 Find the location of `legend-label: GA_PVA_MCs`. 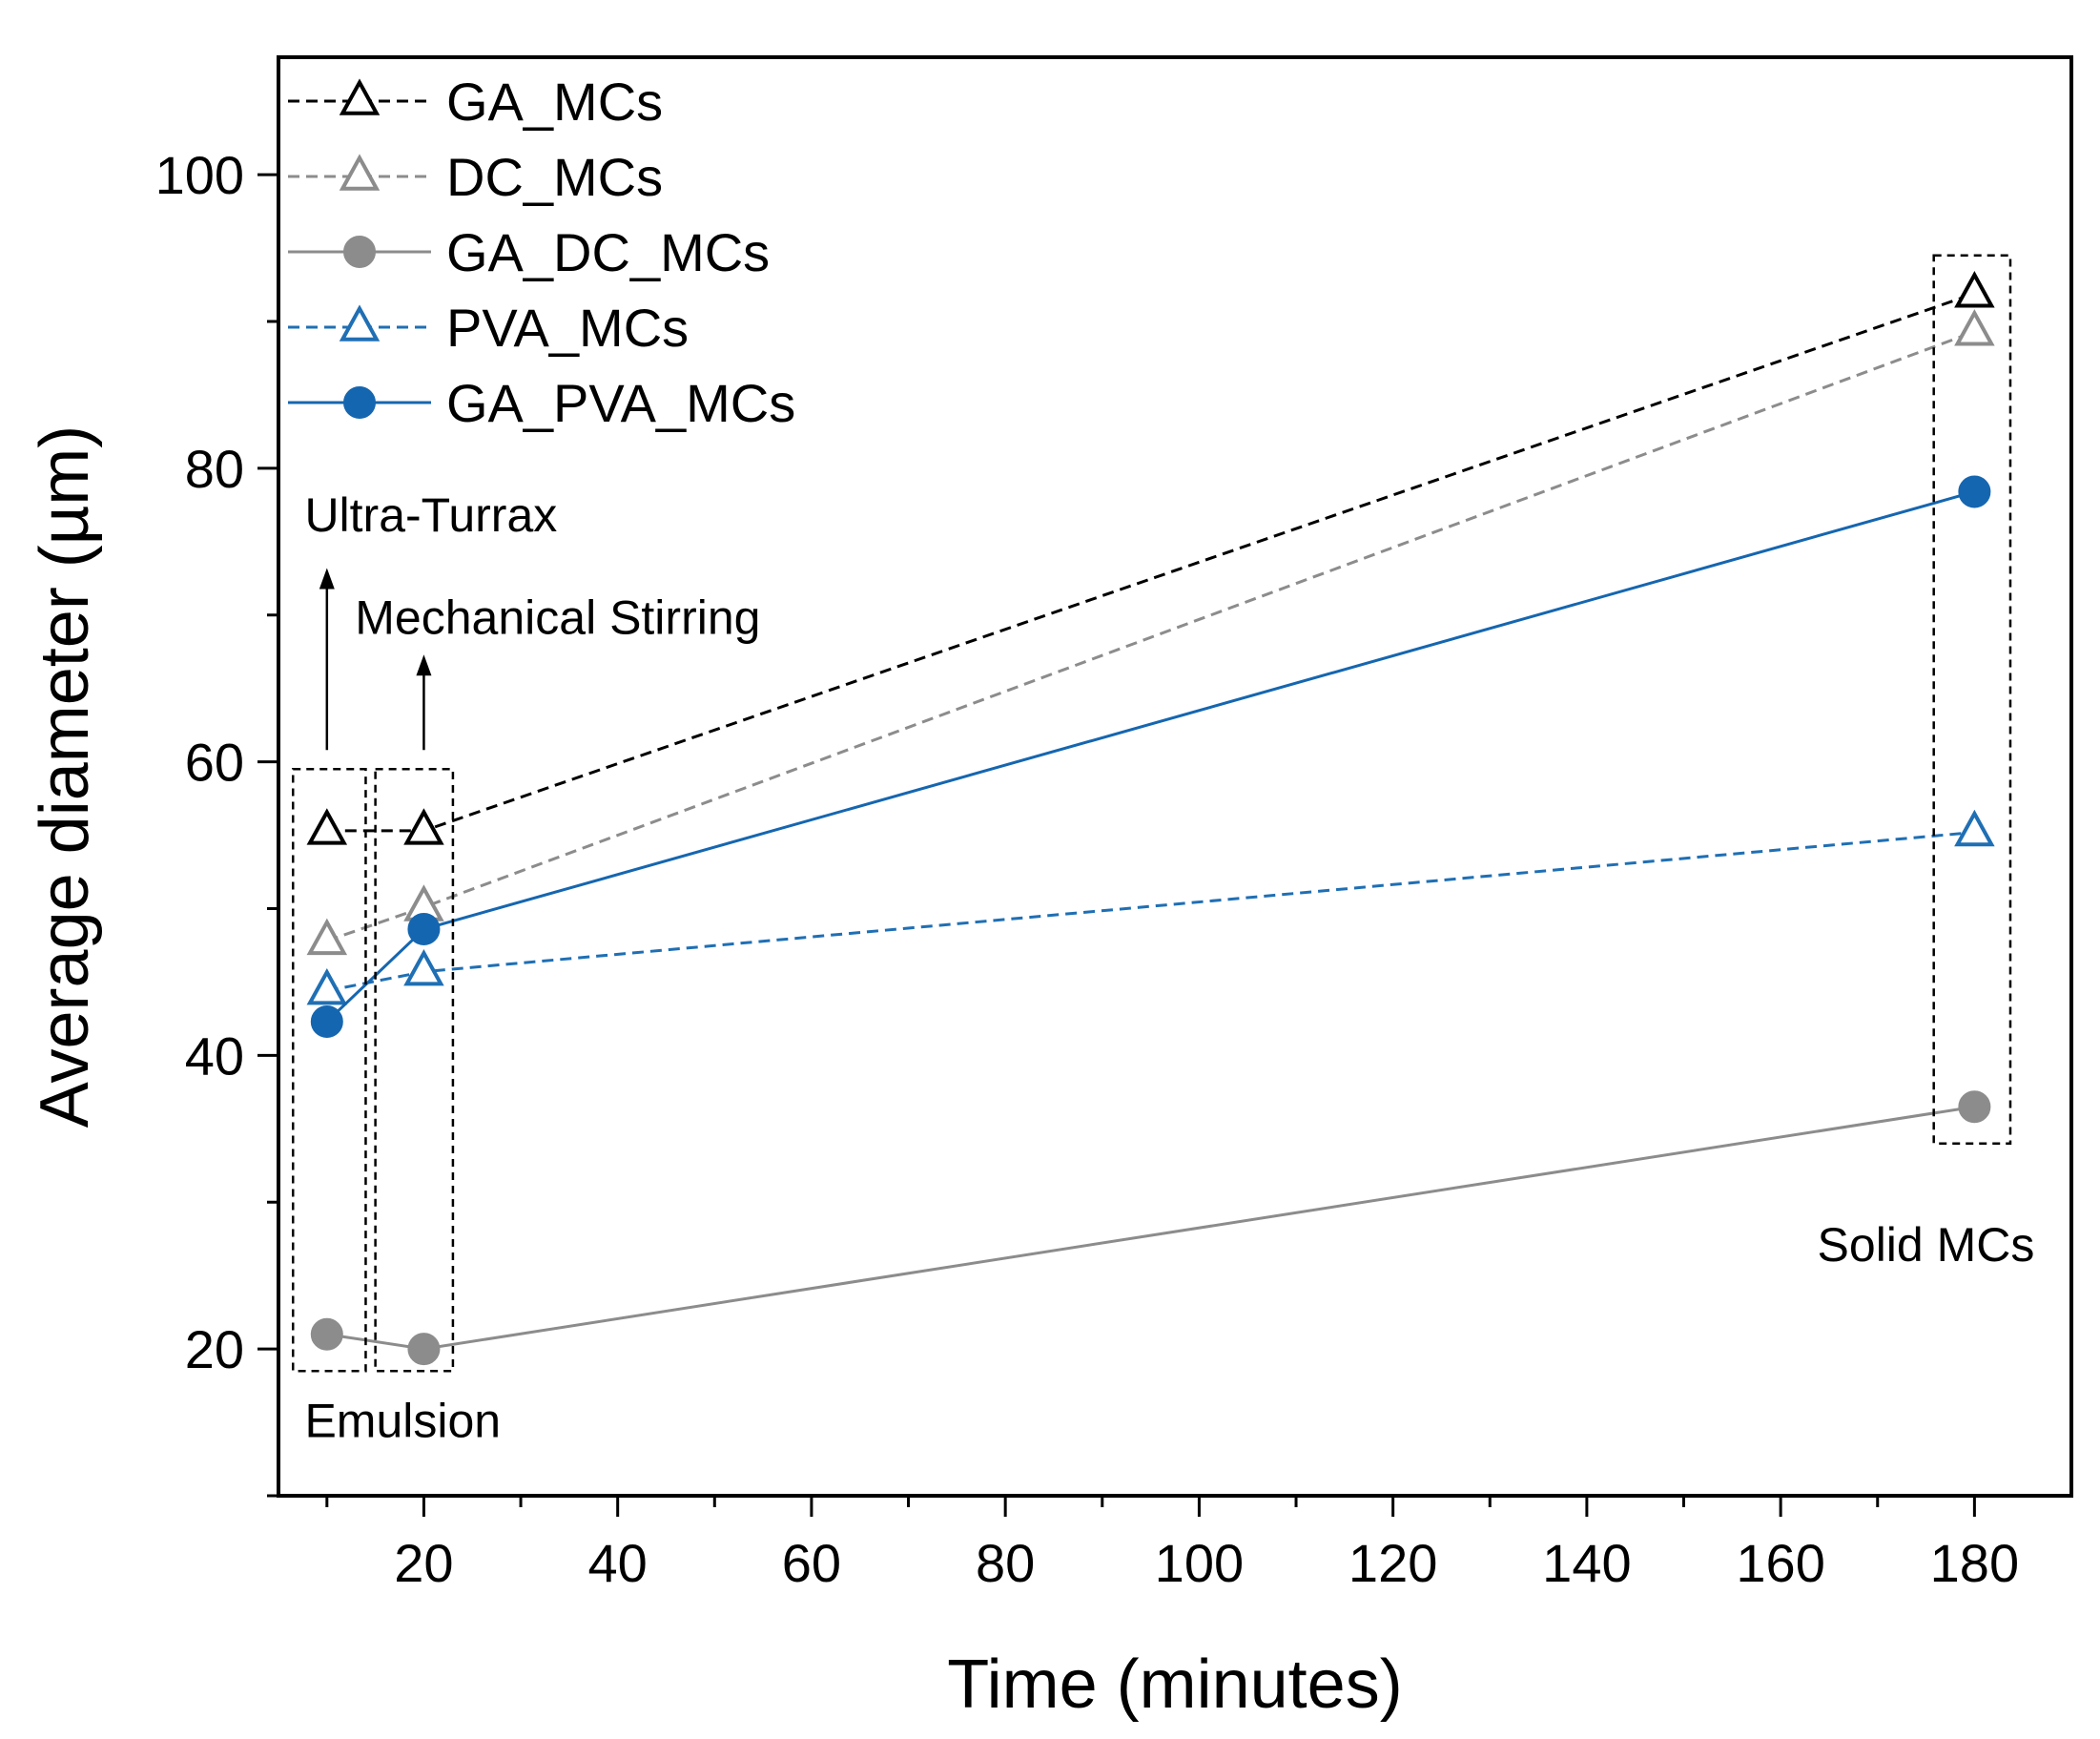

legend-label: GA_PVA_MCs is located at coordinates (620, 403).